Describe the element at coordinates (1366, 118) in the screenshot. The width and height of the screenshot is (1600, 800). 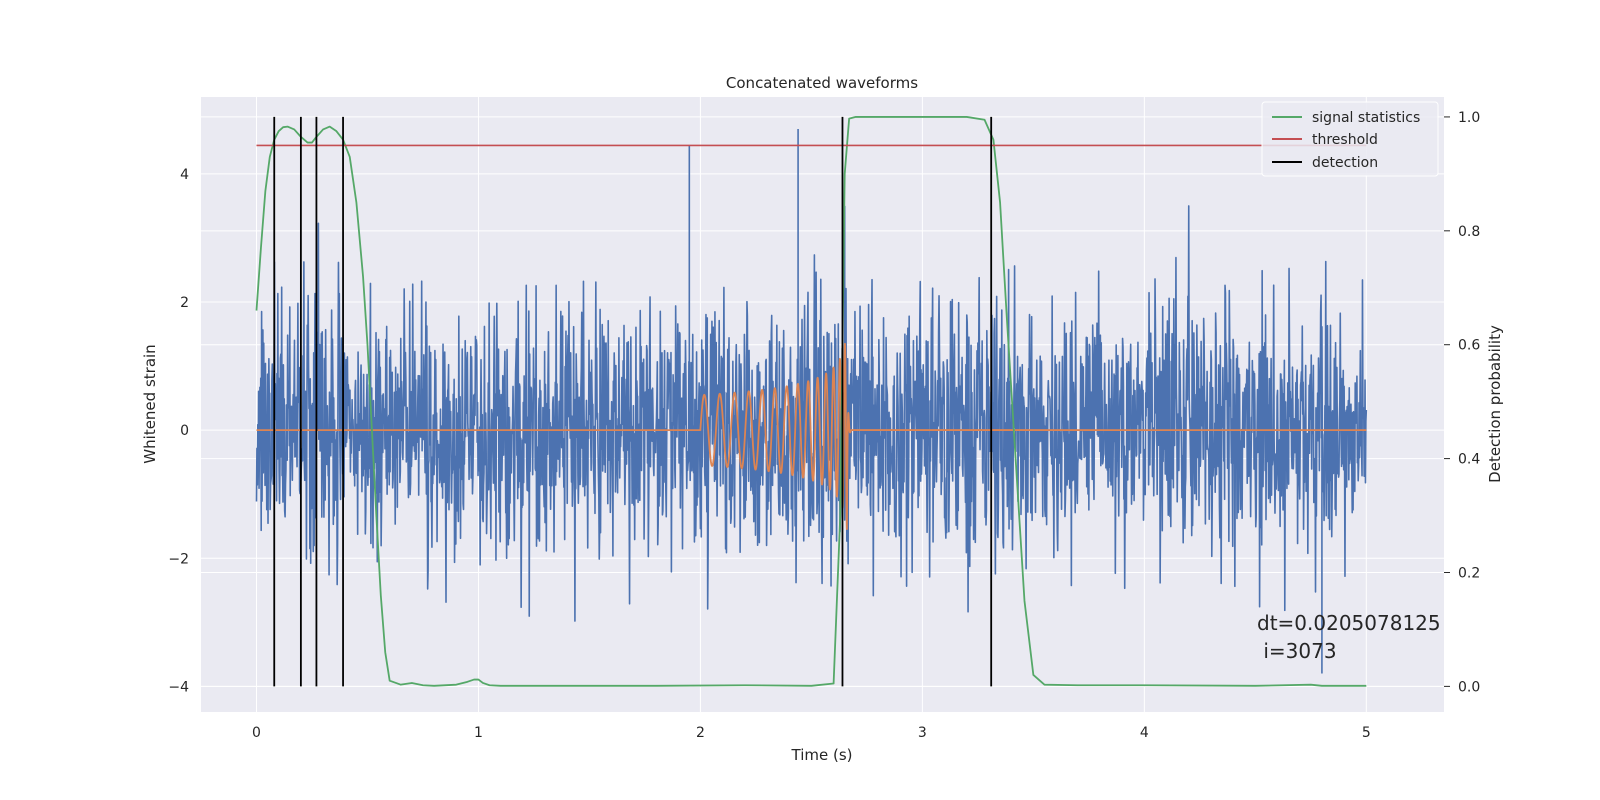
I see `legend-label-signal-statistics: signal statistics` at that location.